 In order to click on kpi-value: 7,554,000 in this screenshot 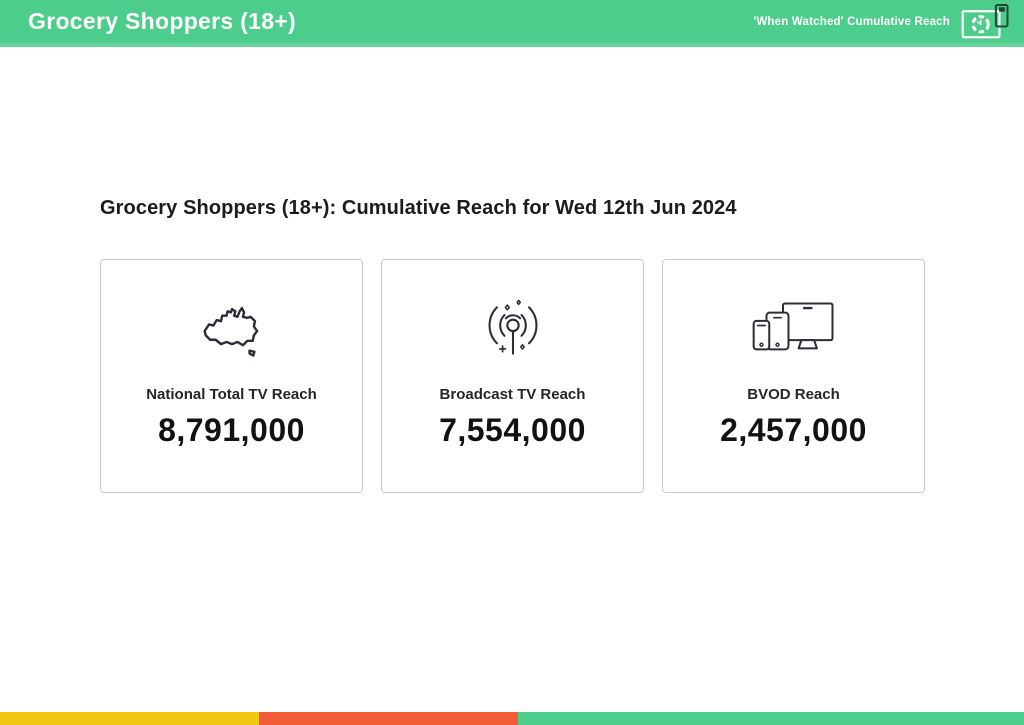, I will do `click(512, 430)`.